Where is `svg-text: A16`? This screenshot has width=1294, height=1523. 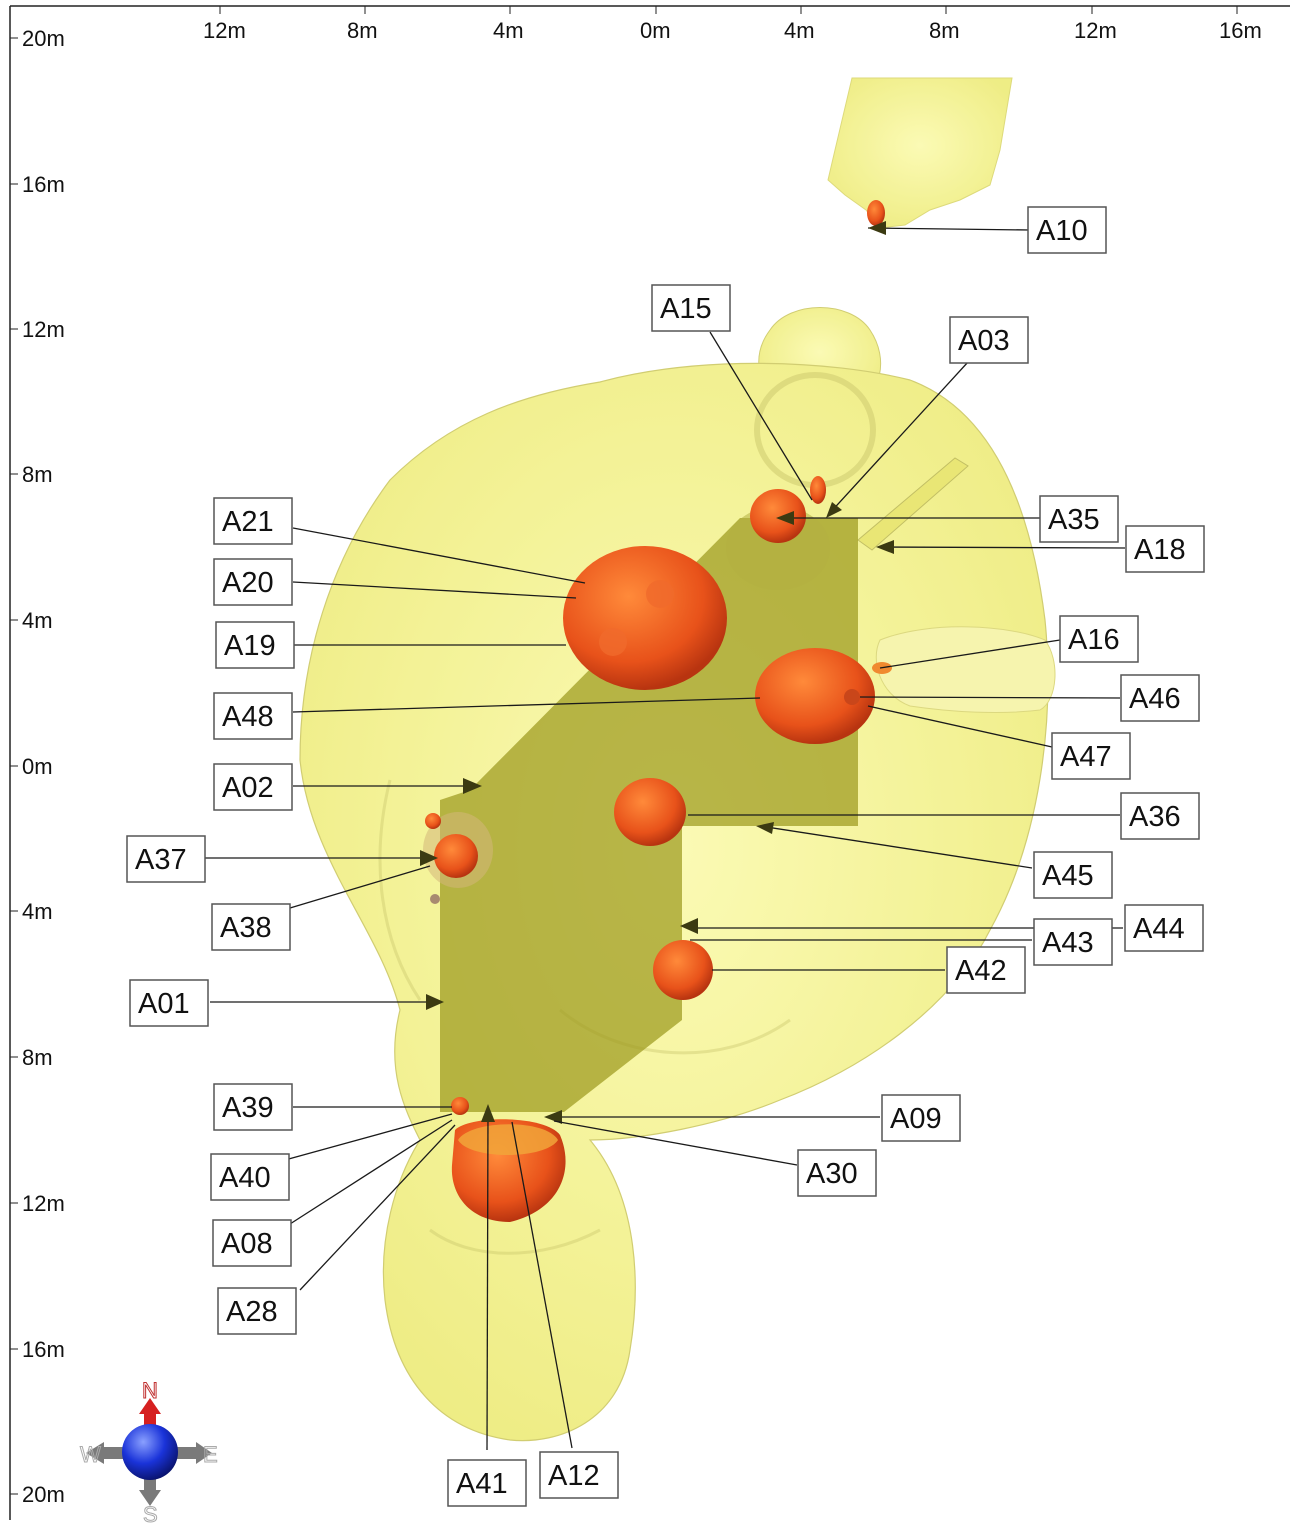
svg-text: A16 is located at coordinates (1094, 640).